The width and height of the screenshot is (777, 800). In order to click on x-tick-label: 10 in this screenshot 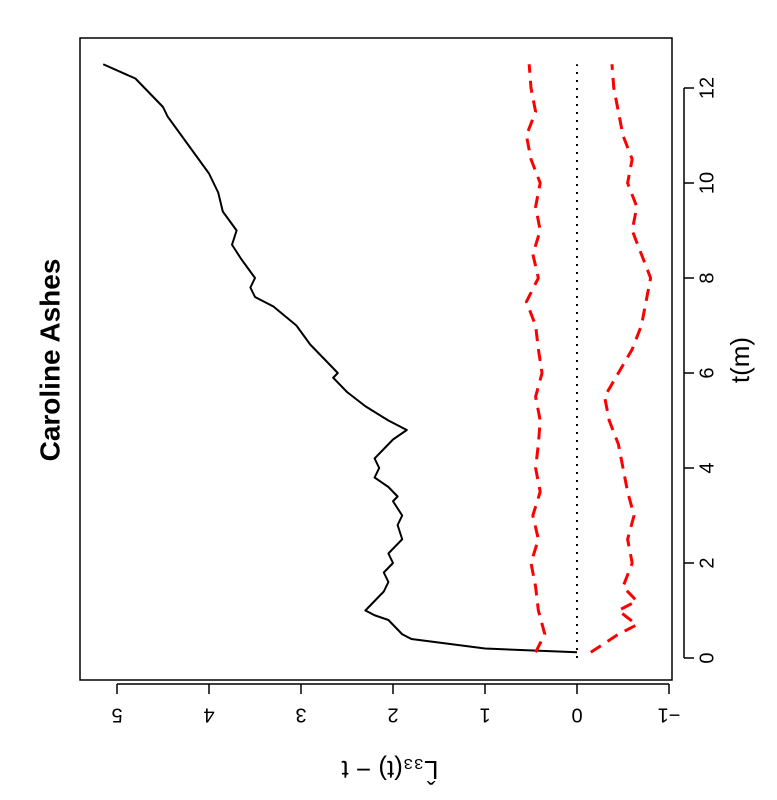, I will do `click(707, 183)`.